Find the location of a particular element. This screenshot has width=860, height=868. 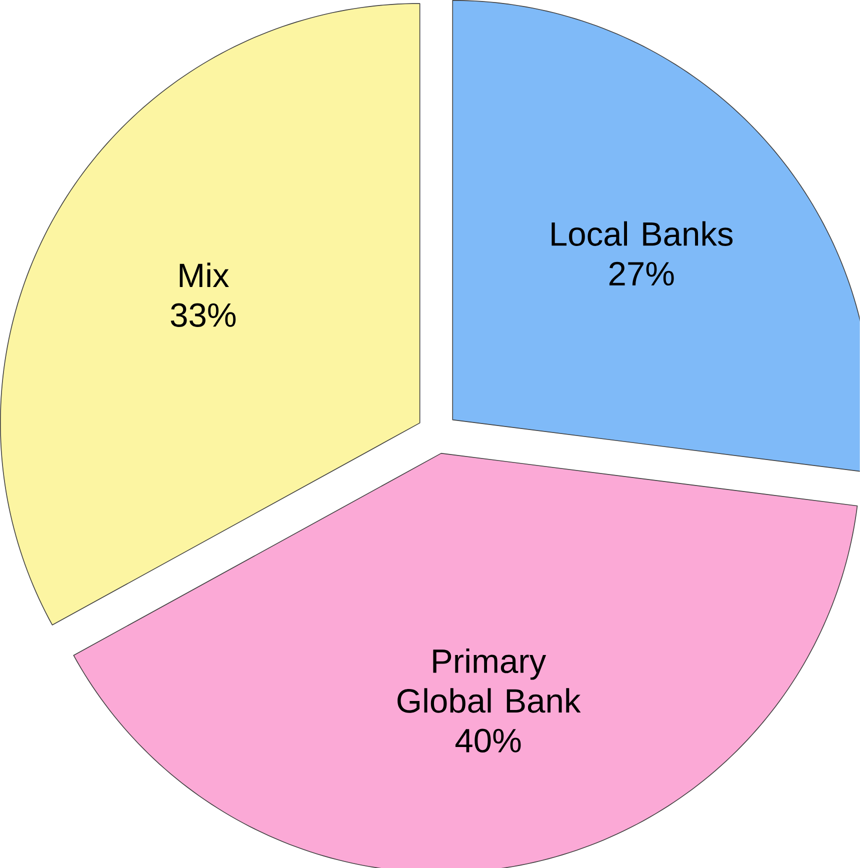

data-label: 33% is located at coordinates (203, 315).